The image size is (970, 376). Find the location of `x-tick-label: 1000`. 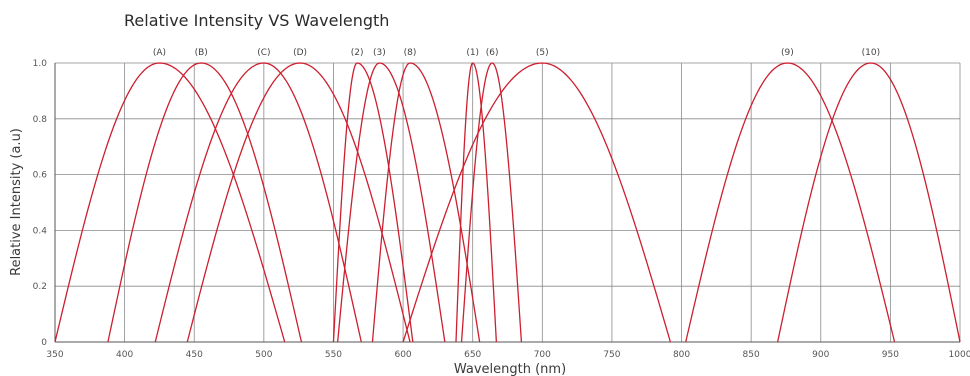

x-tick-label: 1000 is located at coordinates (959, 355).